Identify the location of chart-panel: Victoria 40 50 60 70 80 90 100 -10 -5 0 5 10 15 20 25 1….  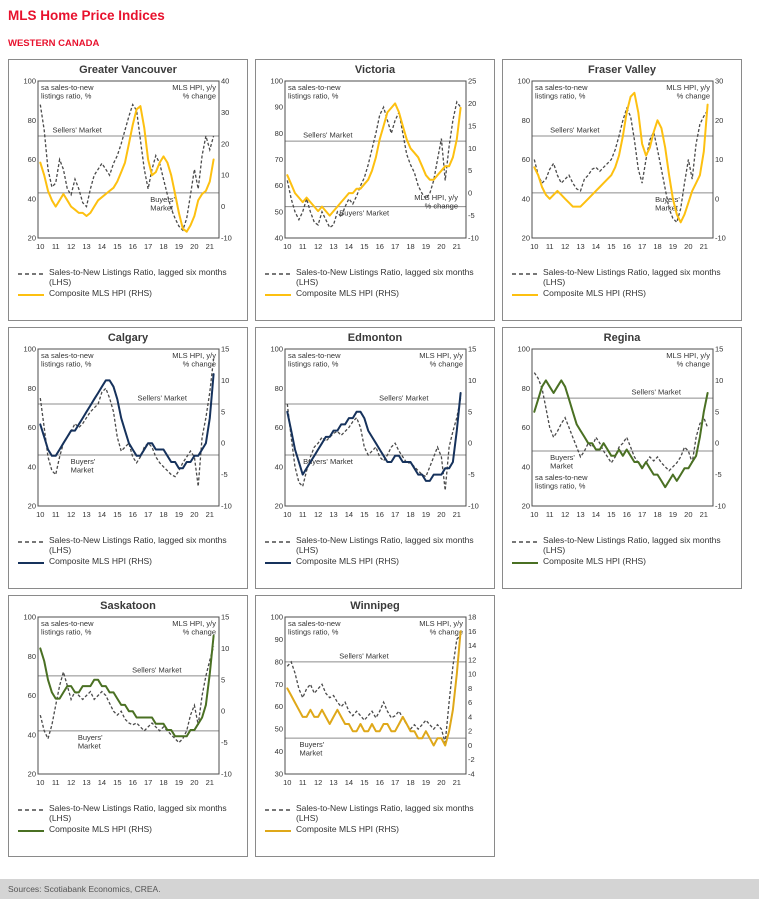
(375, 190).